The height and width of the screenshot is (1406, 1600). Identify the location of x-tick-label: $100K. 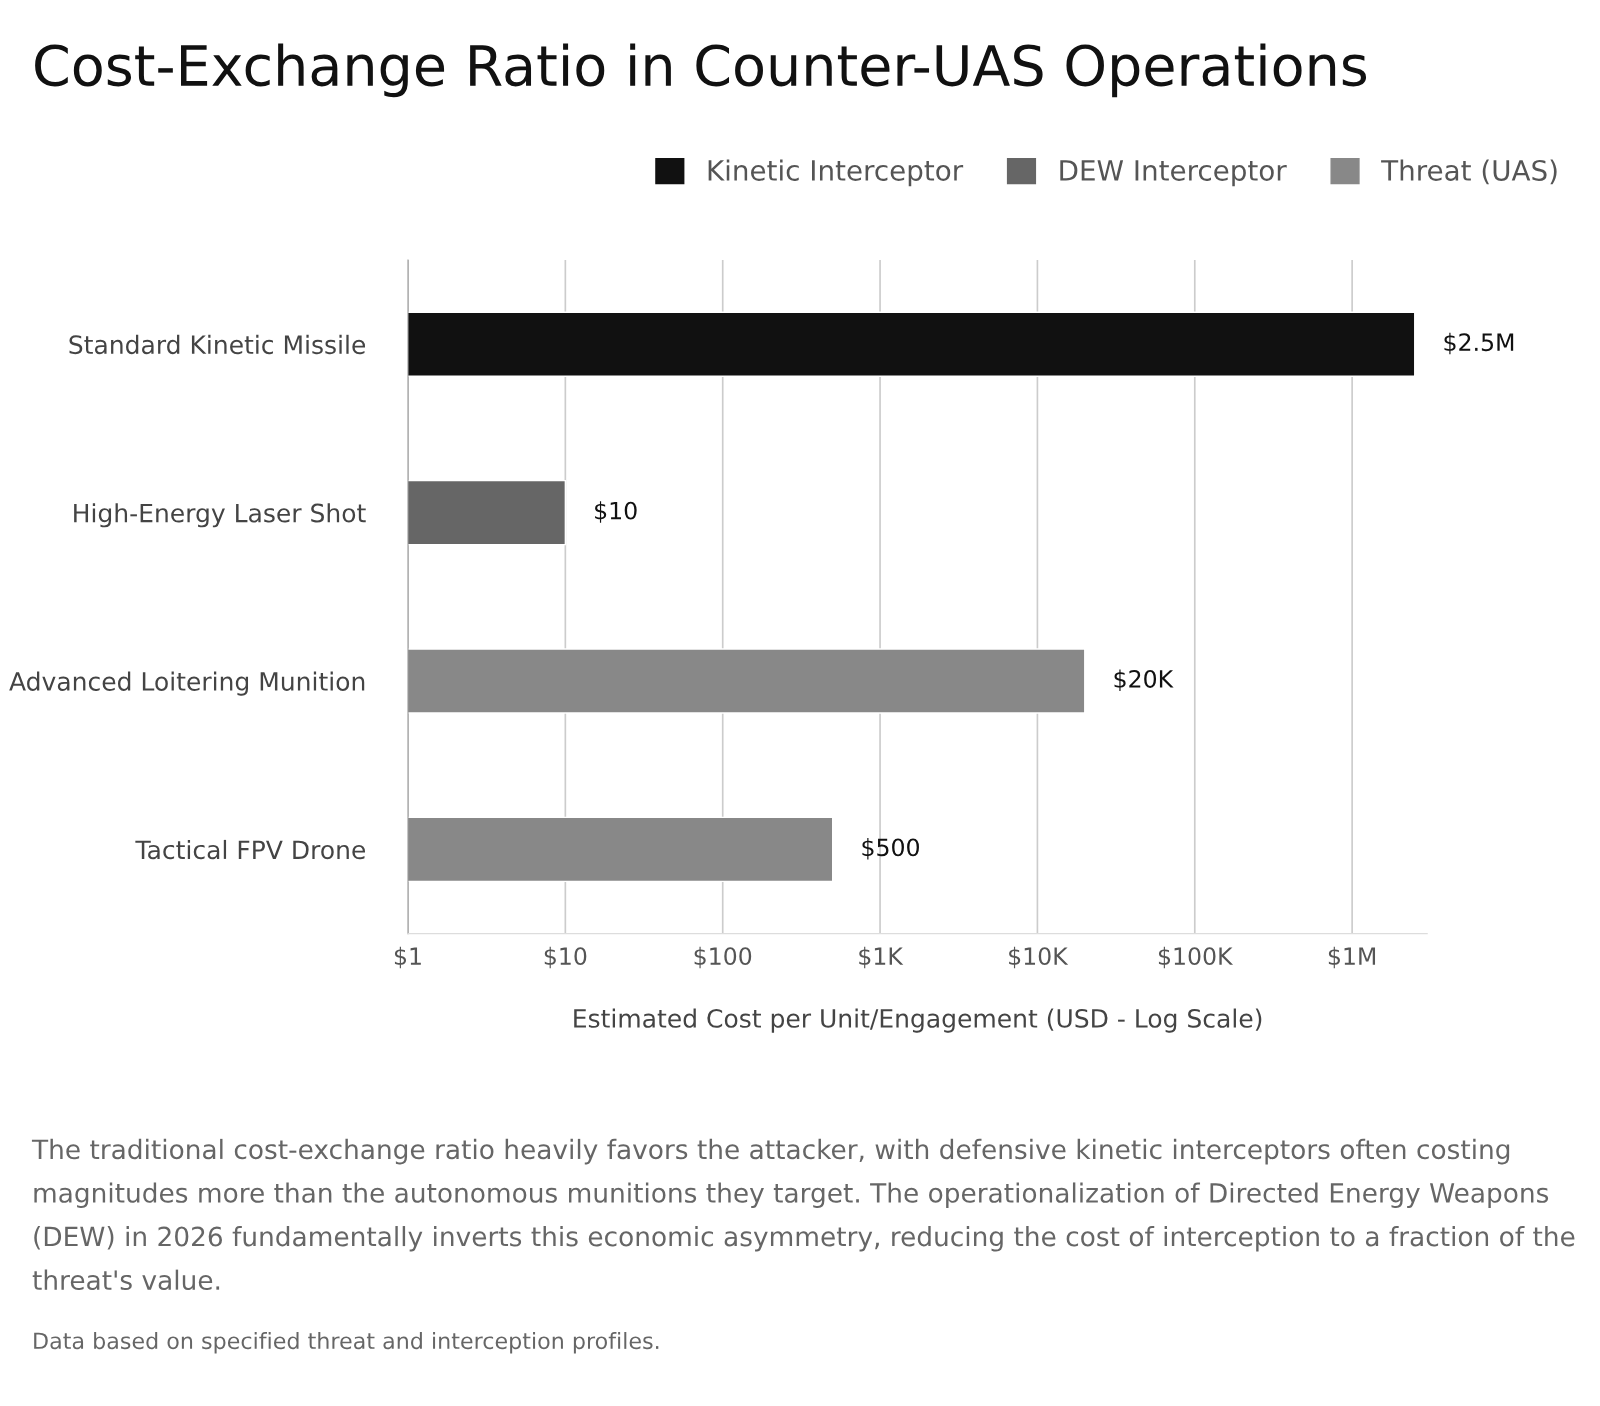
(1196, 957).